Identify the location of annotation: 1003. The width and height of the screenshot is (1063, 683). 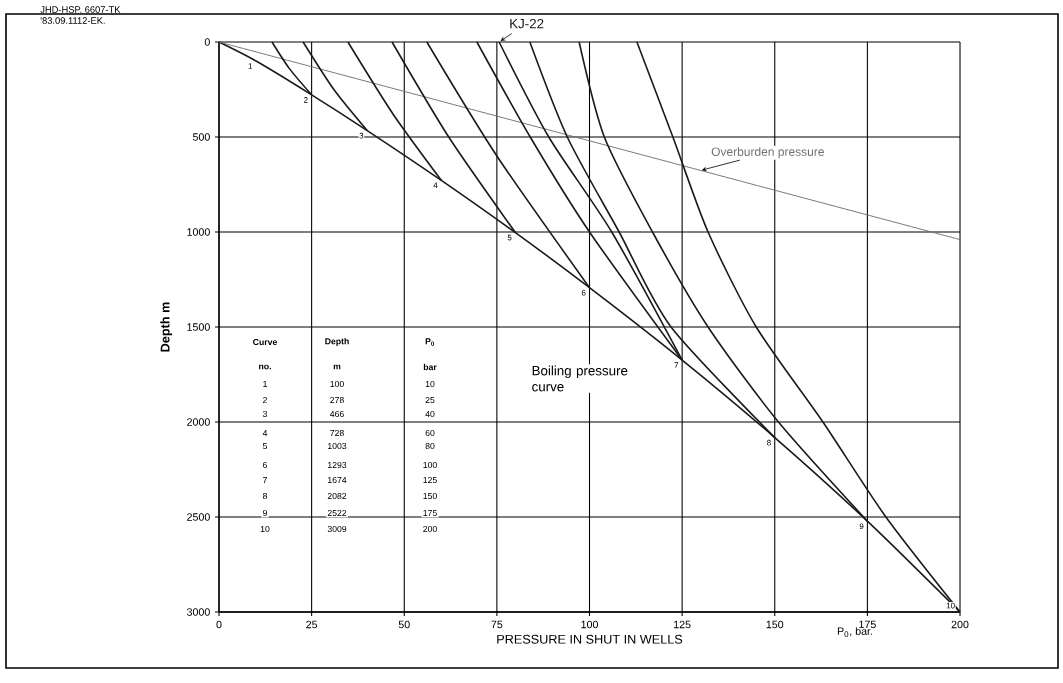
(337, 446).